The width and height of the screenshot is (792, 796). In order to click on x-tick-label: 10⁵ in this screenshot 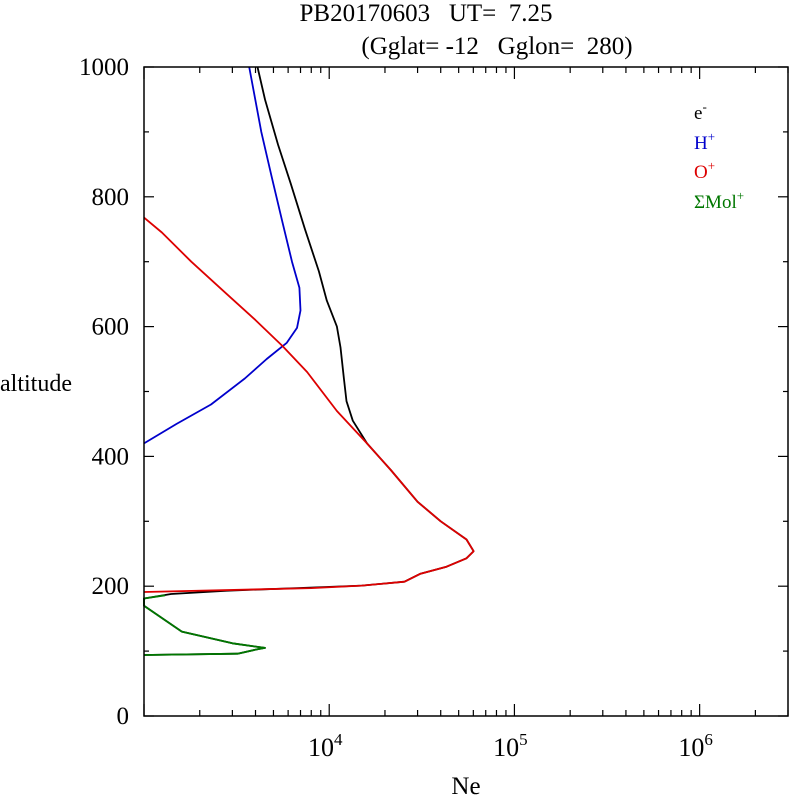, I will do `click(510, 746)`.